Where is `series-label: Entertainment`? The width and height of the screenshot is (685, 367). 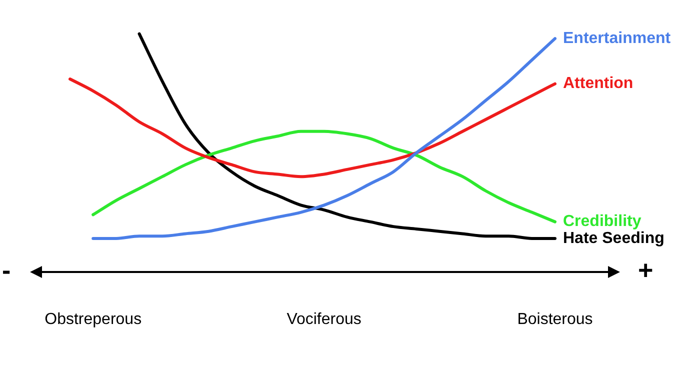
series-label: Entertainment is located at coordinates (617, 38).